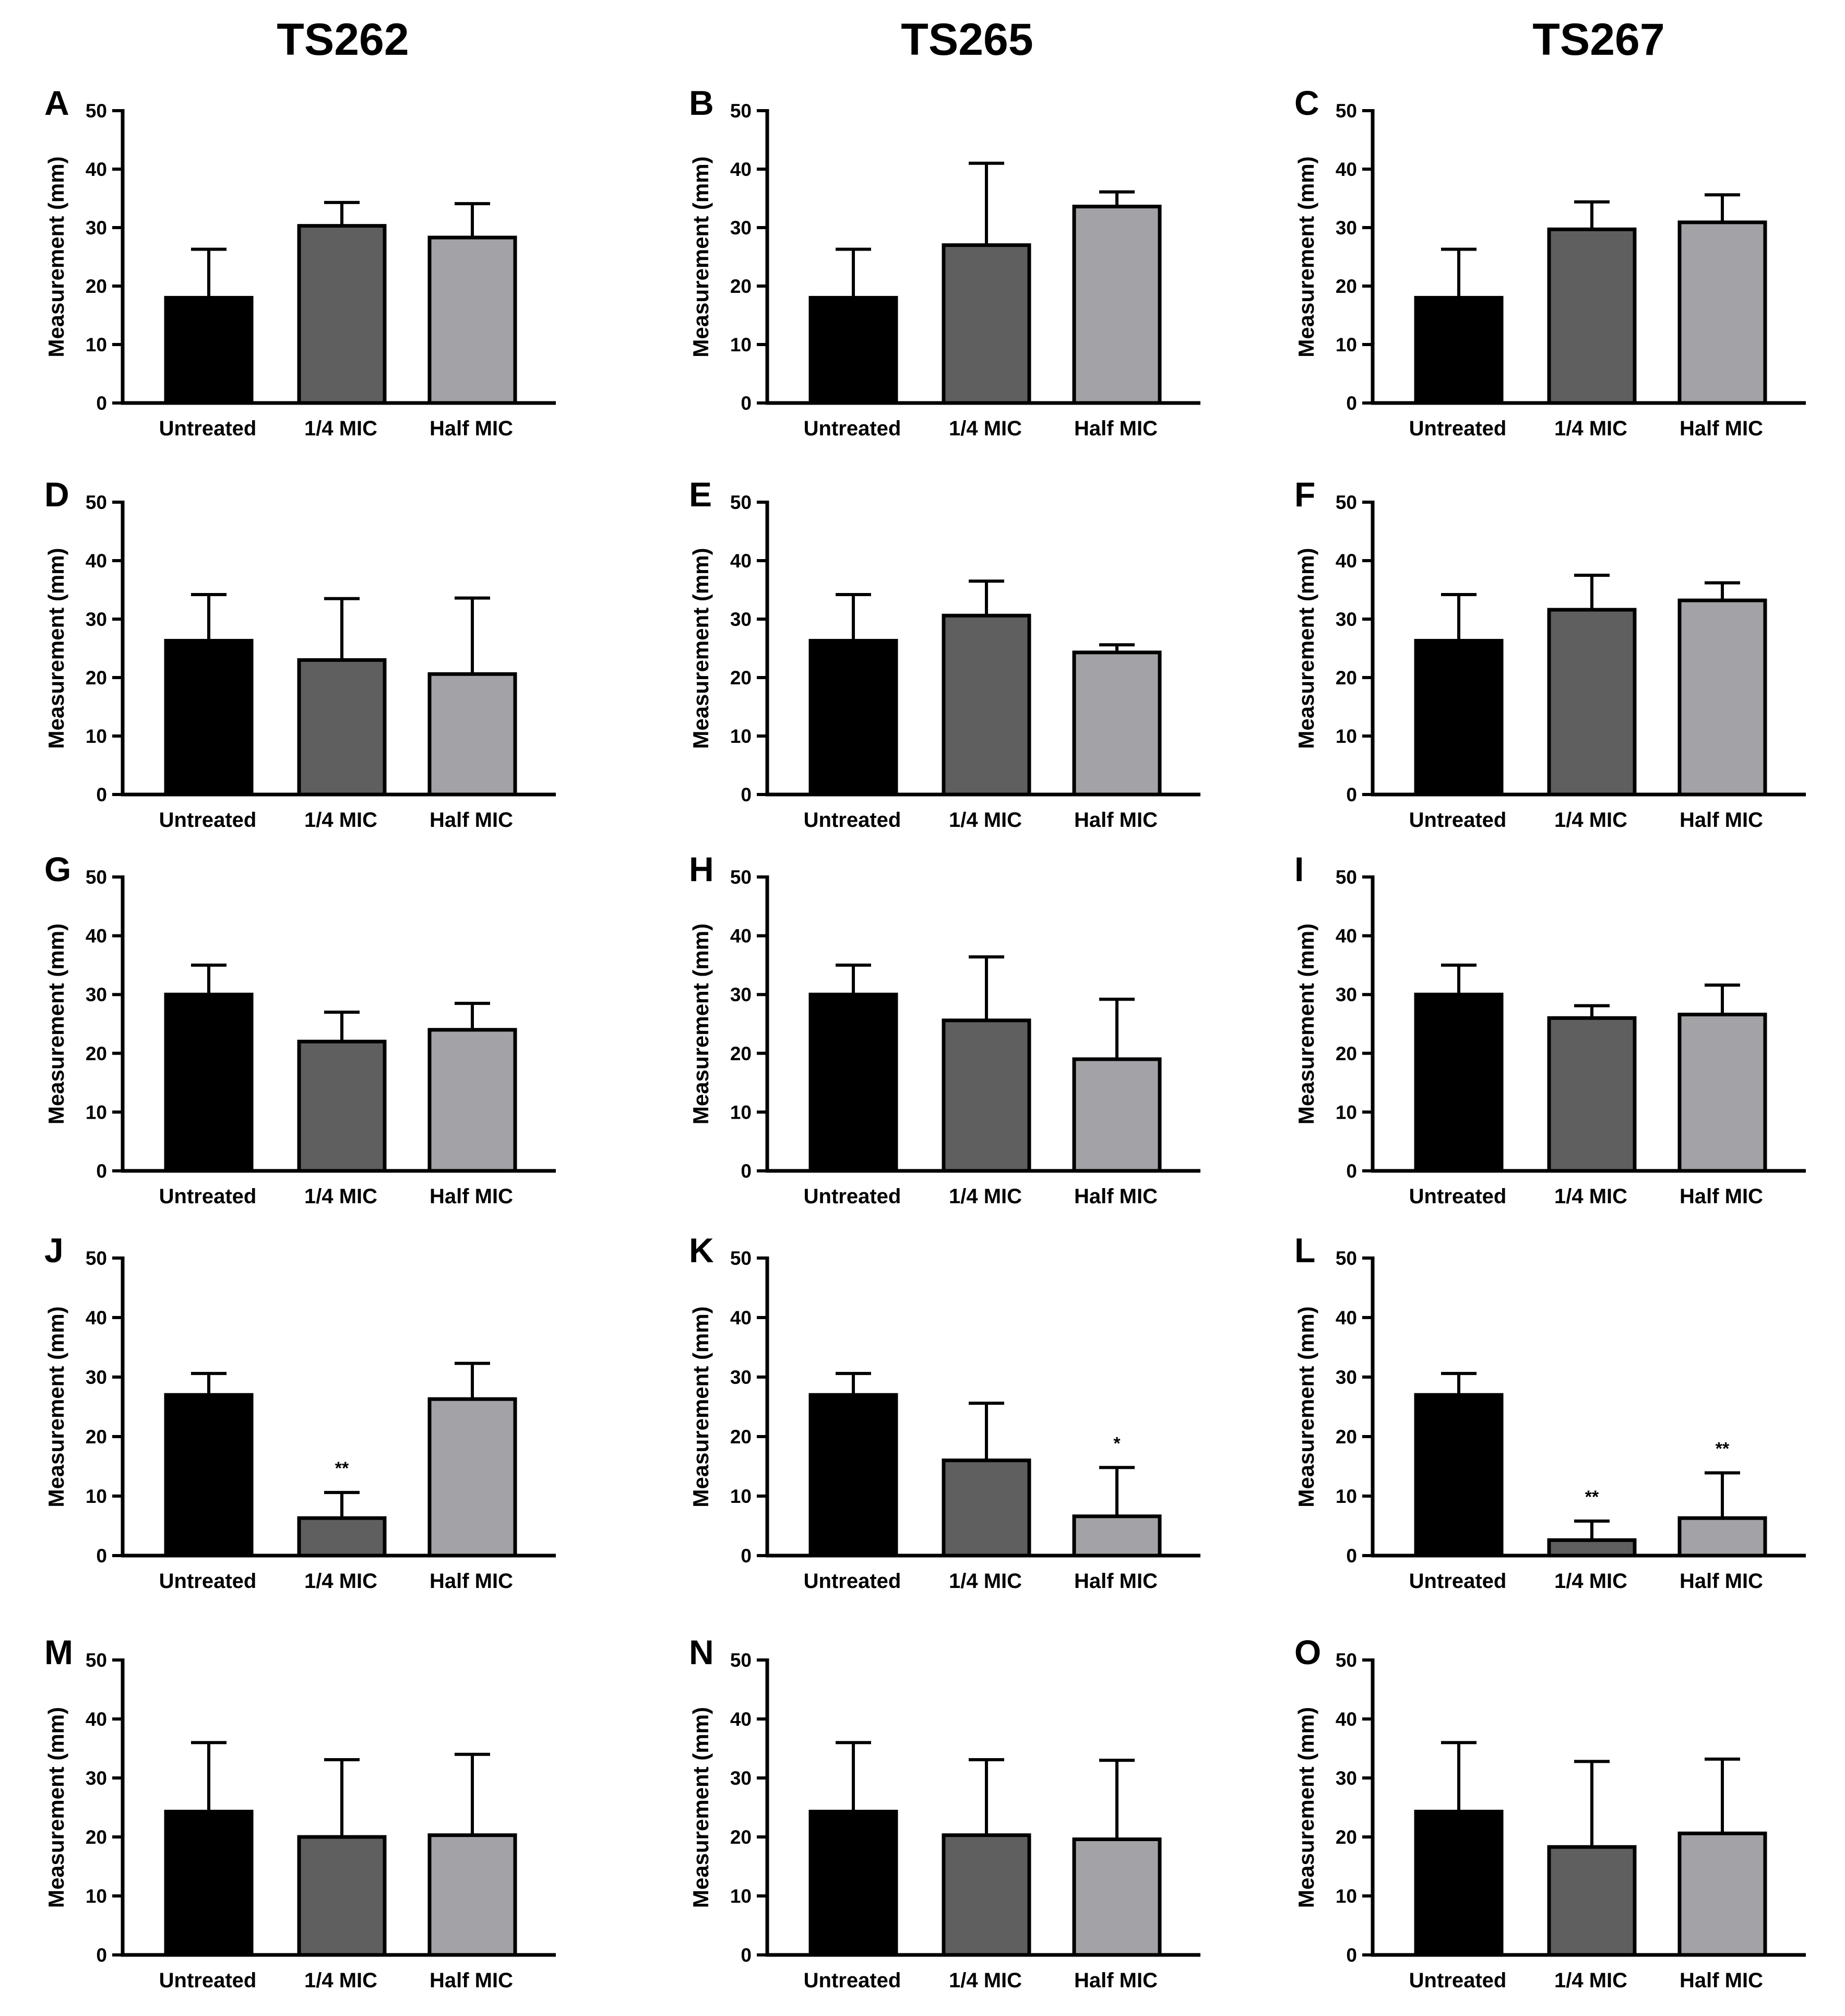 This screenshot has width=1845, height=2016. Describe the element at coordinates (1722, 1537) in the screenshot. I see `bar-l-half-mic` at that location.